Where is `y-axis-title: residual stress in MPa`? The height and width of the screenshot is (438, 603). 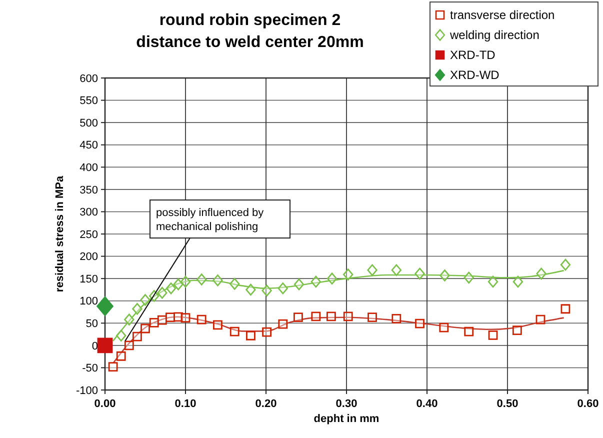
y-axis-title: residual stress in MPa is located at coordinates (60, 233).